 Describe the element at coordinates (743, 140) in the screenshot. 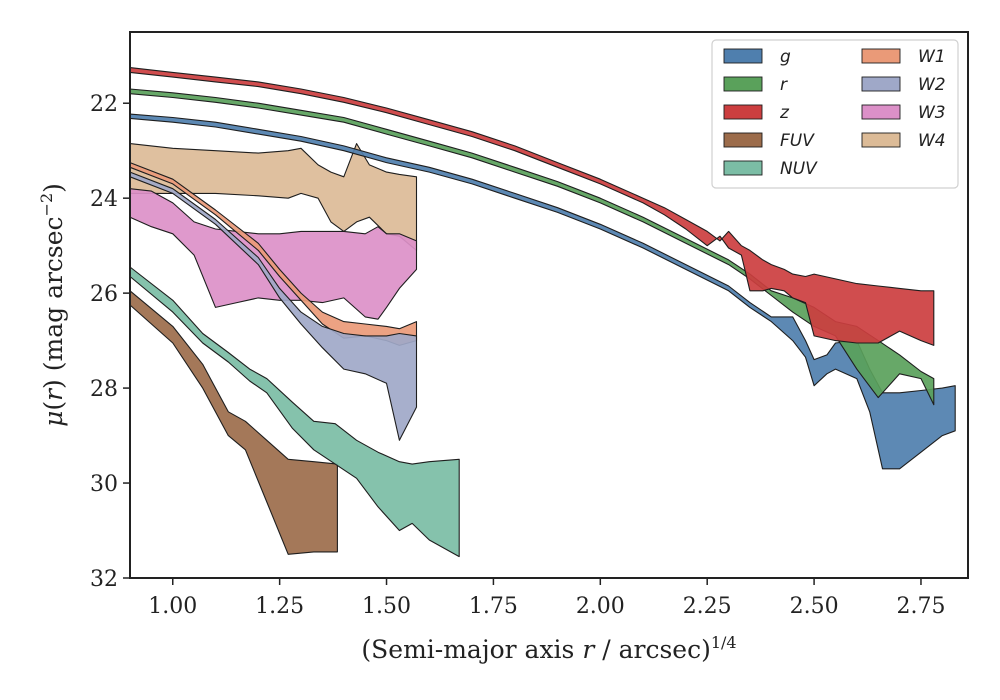

I see `legend-swatch-fuv` at that location.